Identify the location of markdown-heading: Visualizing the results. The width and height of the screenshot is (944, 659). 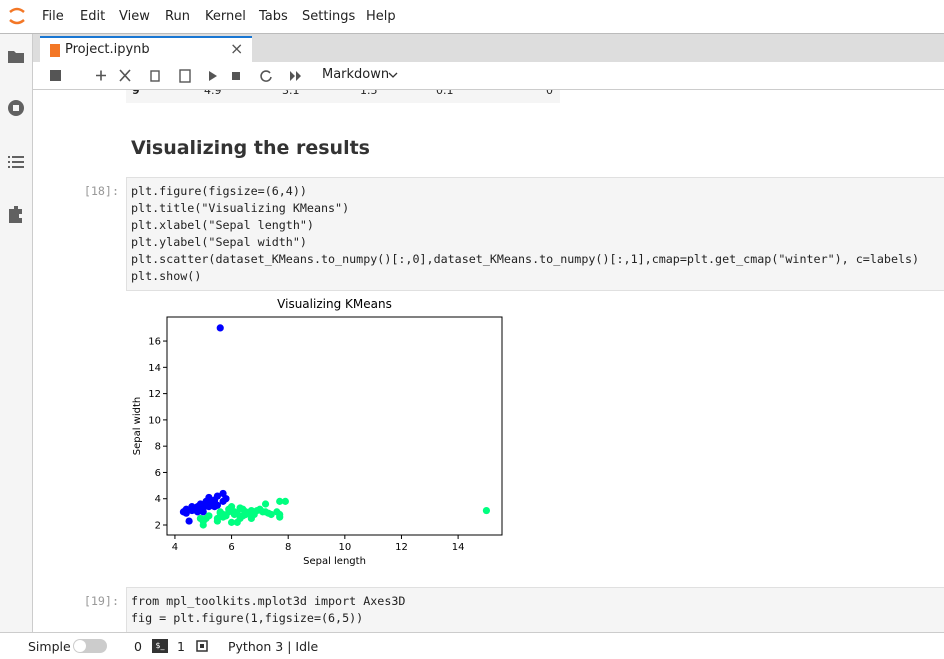
(250, 148).